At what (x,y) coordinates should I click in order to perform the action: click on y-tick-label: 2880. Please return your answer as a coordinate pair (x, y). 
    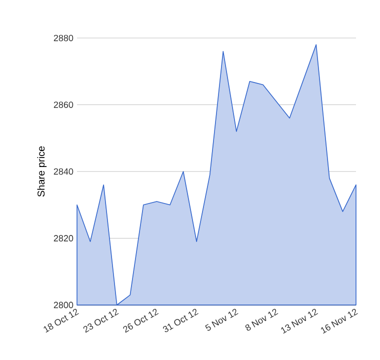
    Looking at the image, I should click on (64, 38).